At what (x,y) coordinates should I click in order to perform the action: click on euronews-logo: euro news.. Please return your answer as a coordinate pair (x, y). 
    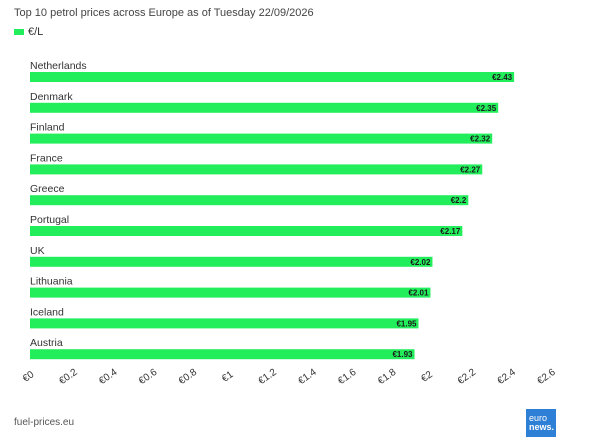
    Looking at the image, I should click on (541, 423).